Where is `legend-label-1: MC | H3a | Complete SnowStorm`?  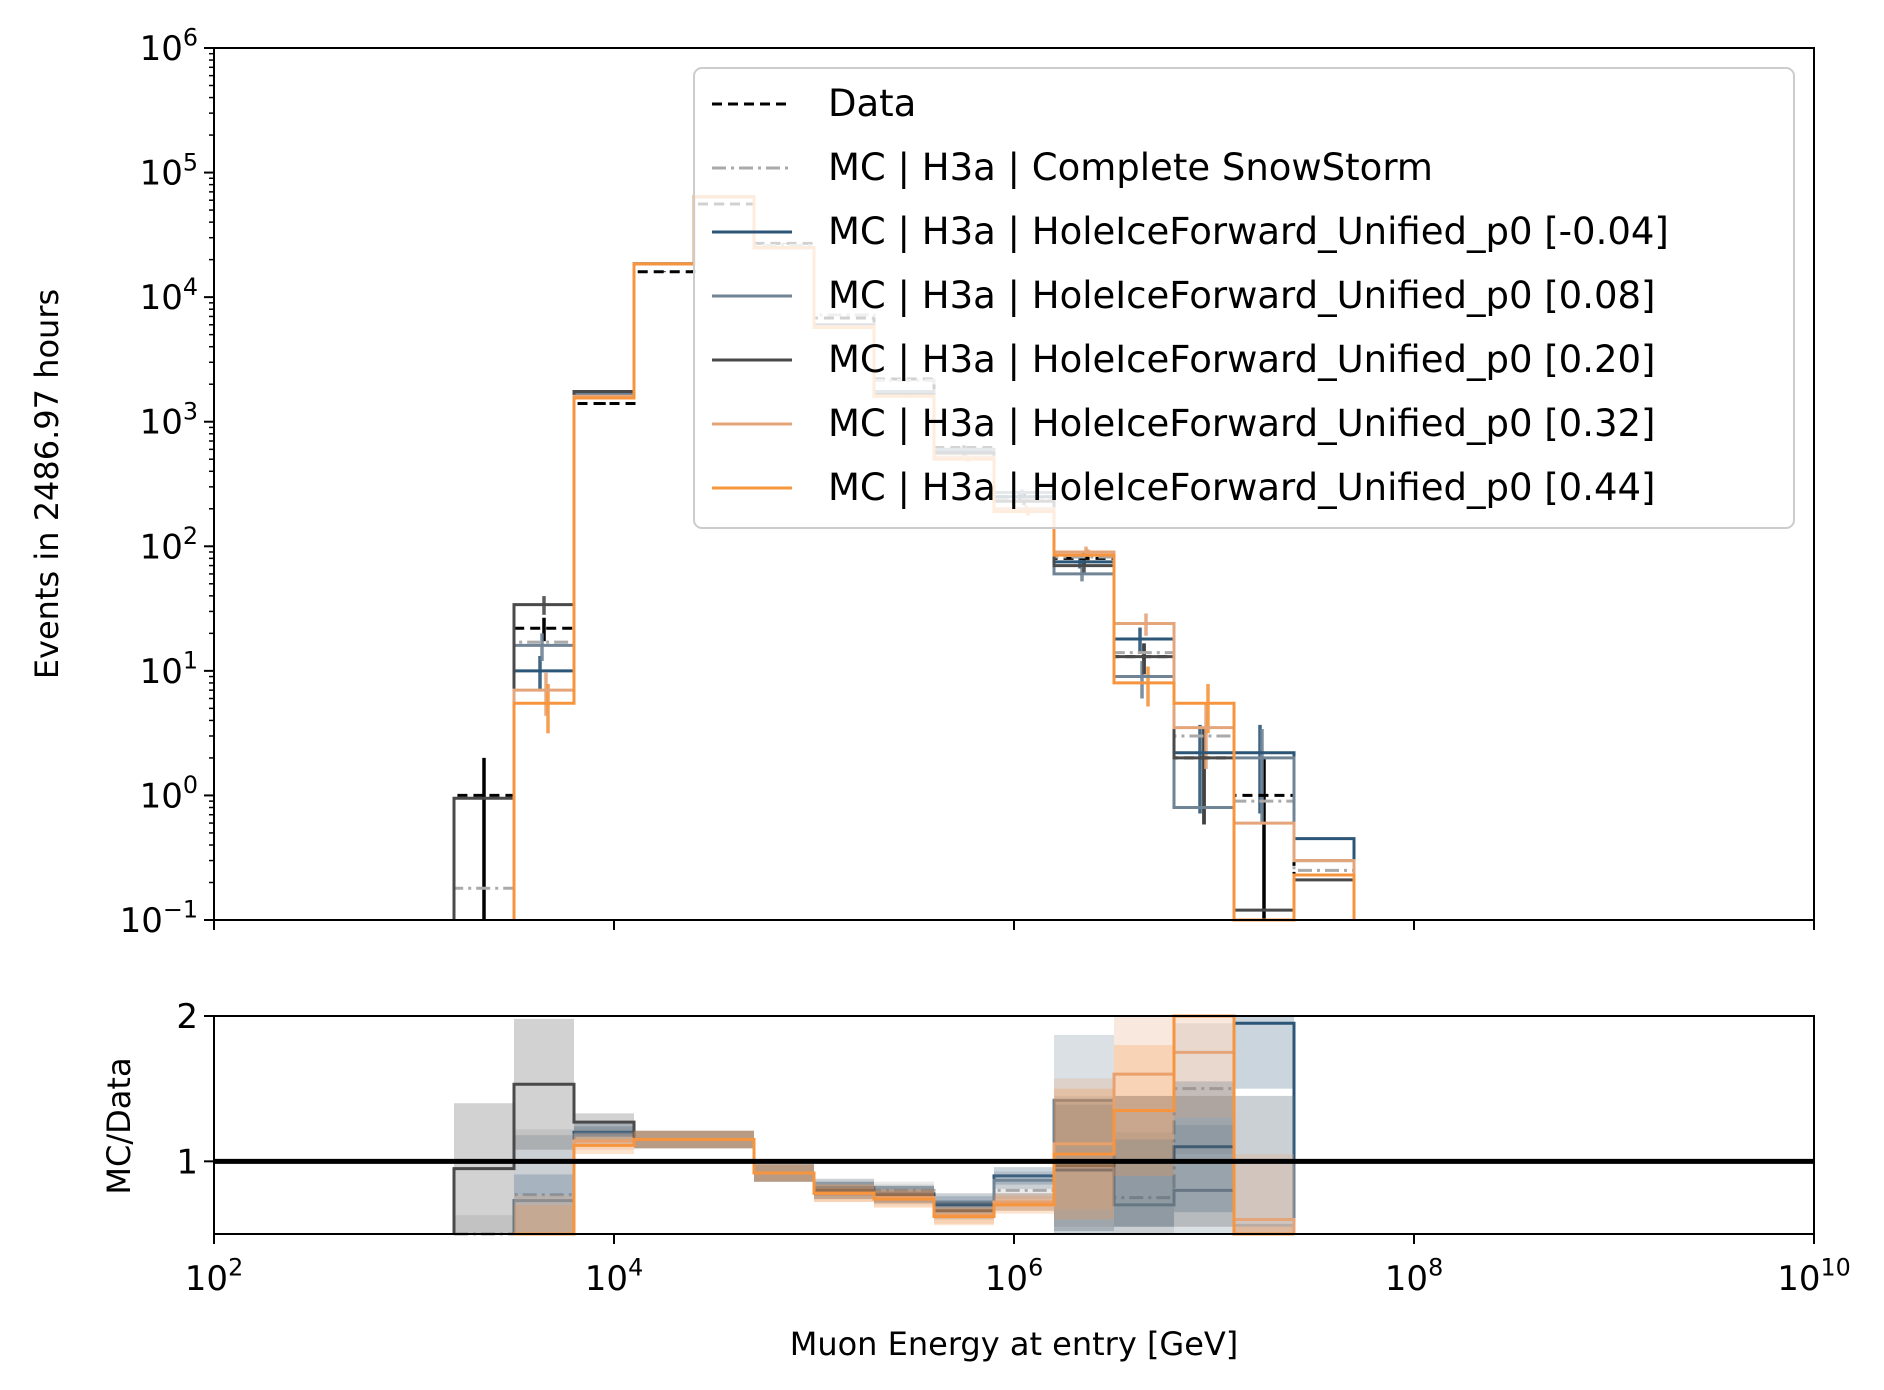
legend-label-1: MC | H3a | Complete SnowStorm is located at coordinates (1130, 167).